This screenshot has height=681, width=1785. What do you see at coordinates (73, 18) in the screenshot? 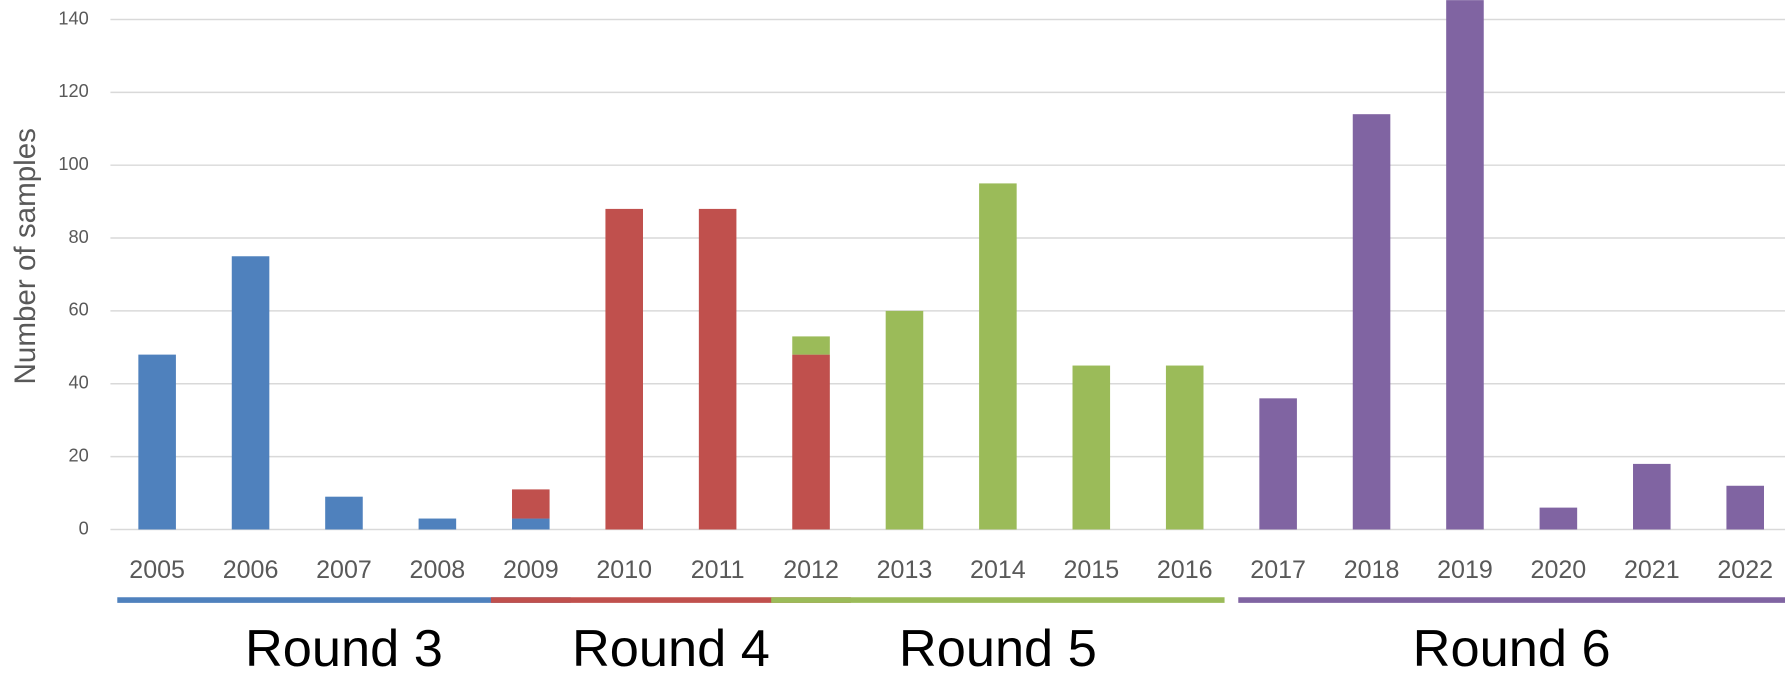
I see `y-tick-label: 140` at bounding box center [73, 18].